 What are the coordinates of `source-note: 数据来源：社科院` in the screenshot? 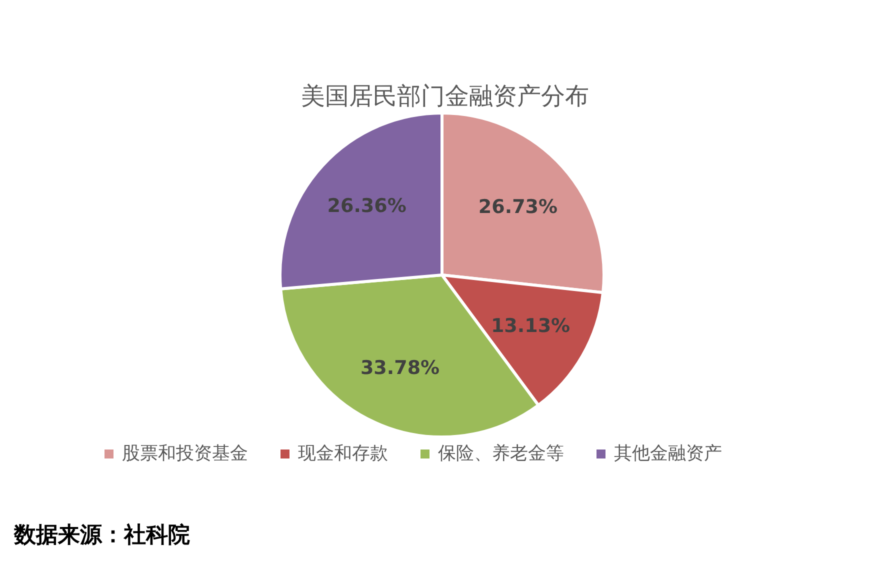 It's located at (101, 535).